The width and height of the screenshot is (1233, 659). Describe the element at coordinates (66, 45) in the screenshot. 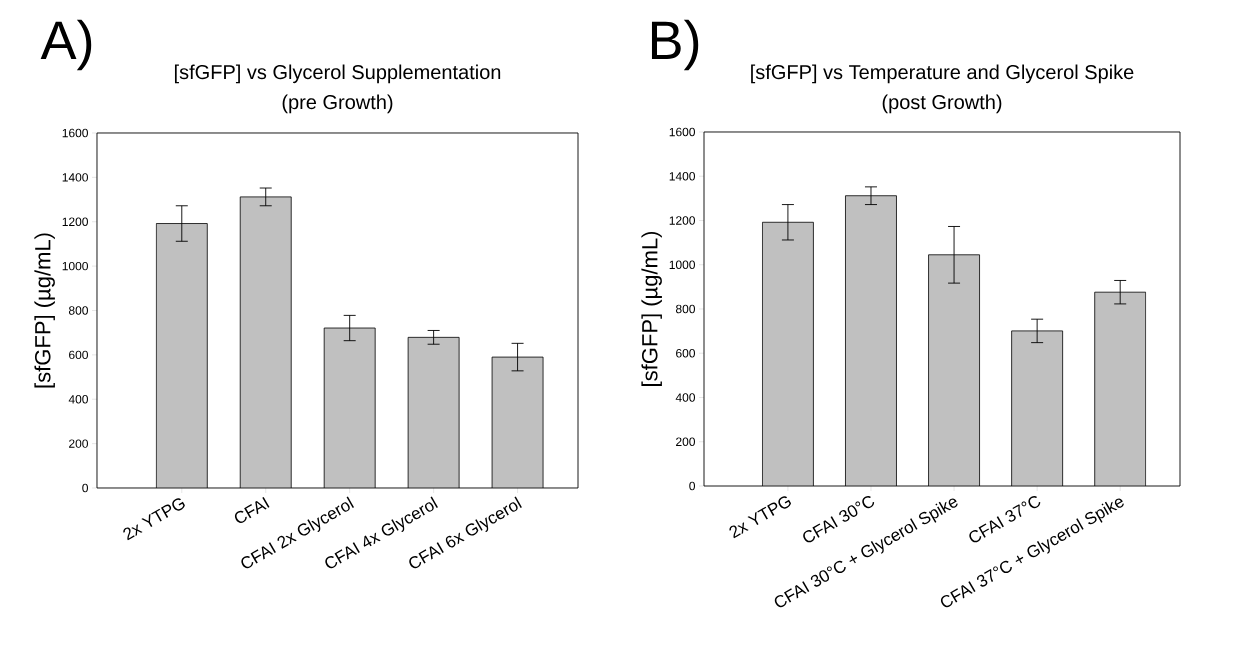

I see `text: A)` at that location.